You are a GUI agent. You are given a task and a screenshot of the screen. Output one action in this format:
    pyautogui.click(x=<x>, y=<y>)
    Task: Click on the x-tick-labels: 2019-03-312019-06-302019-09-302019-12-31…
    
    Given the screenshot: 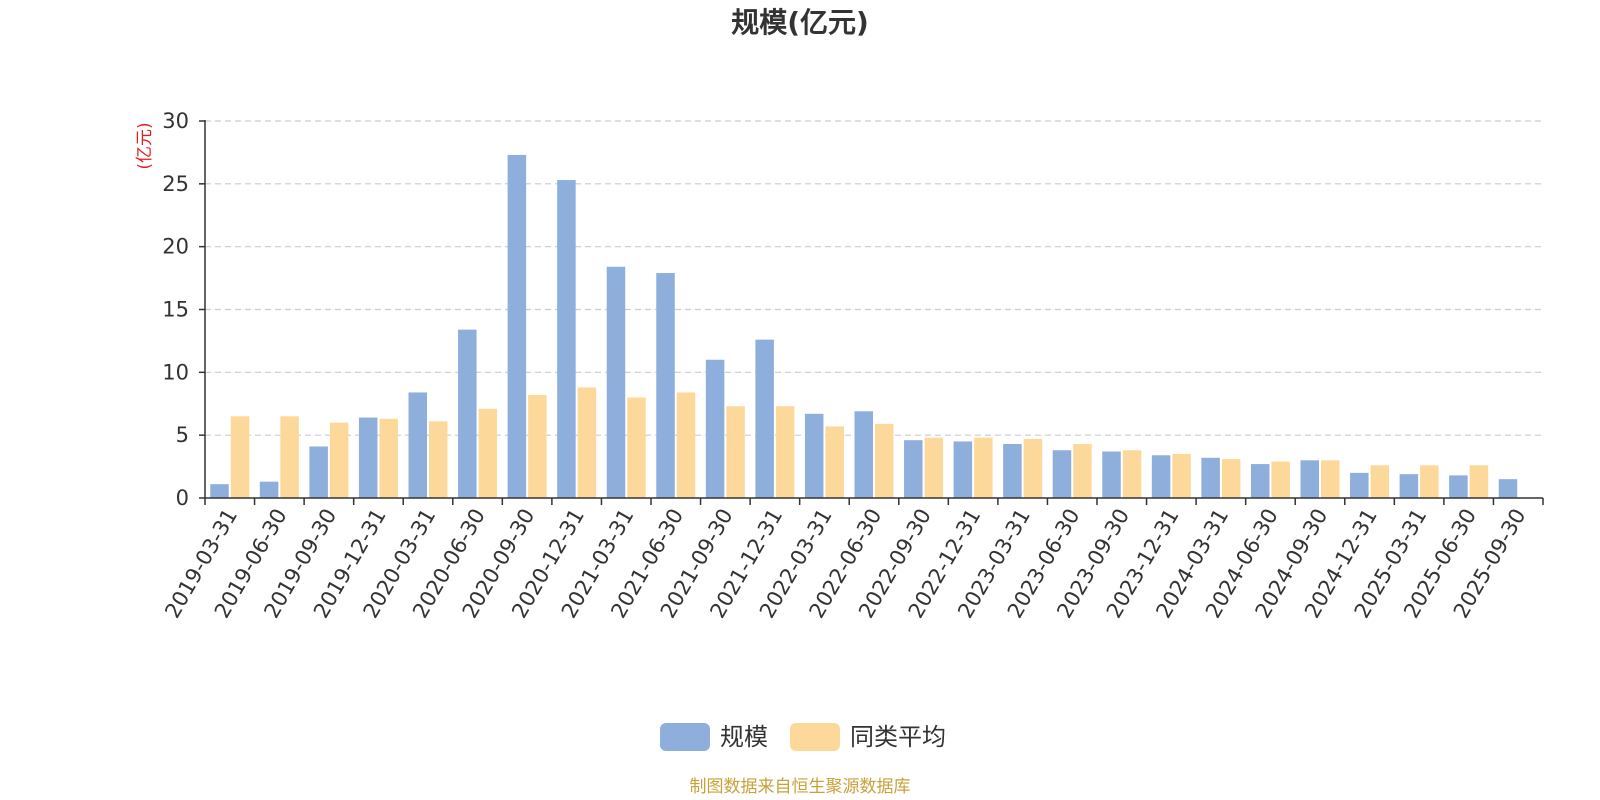 What is the action you would take?
    pyautogui.click(x=845, y=564)
    